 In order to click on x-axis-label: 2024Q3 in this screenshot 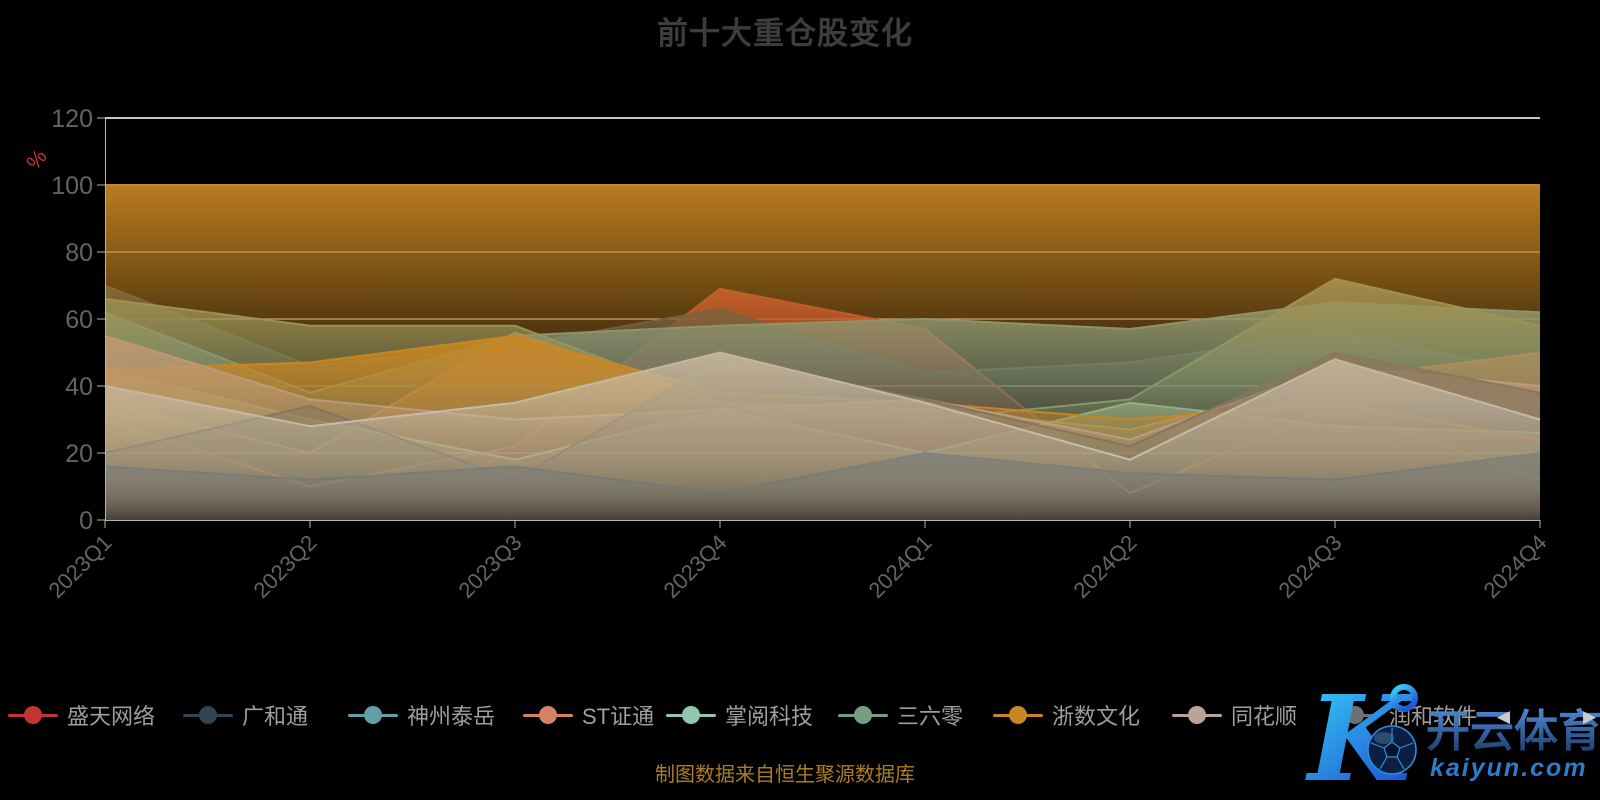, I will do `click(1309, 566)`.